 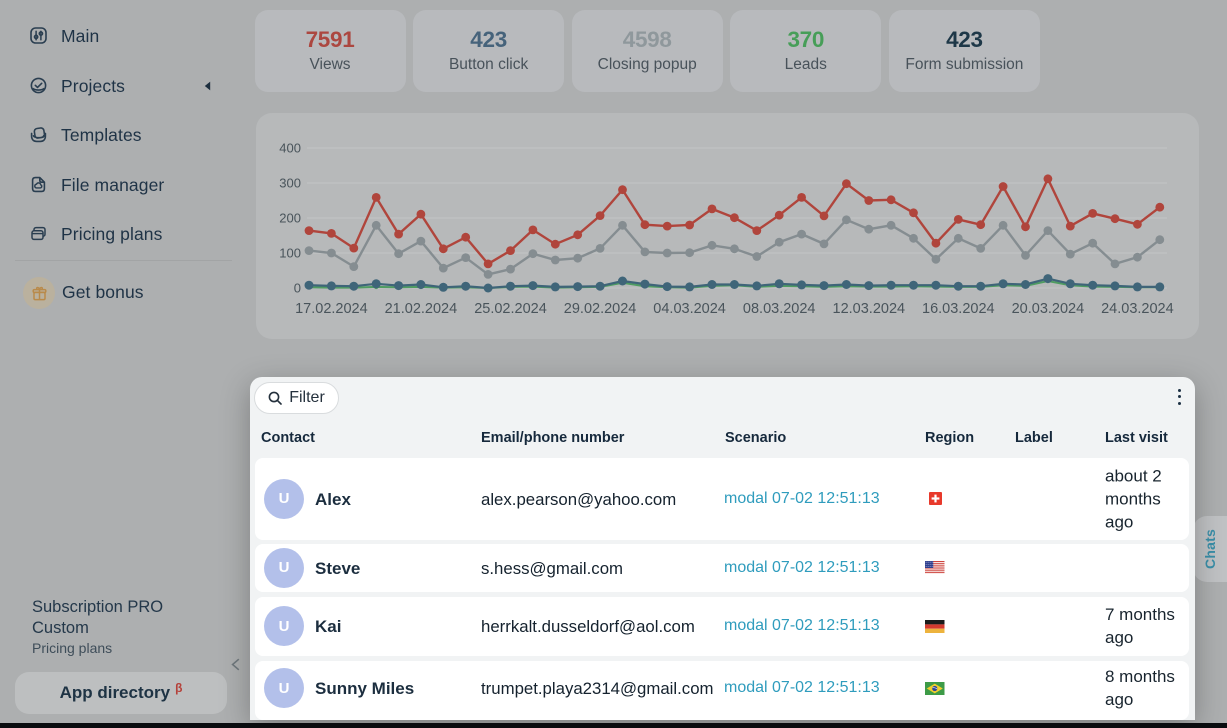 What do you see at coordinates (421, 309) in the screenshot?
I see `svg-text: 21.02.2024` at bounding box center [421, 309].